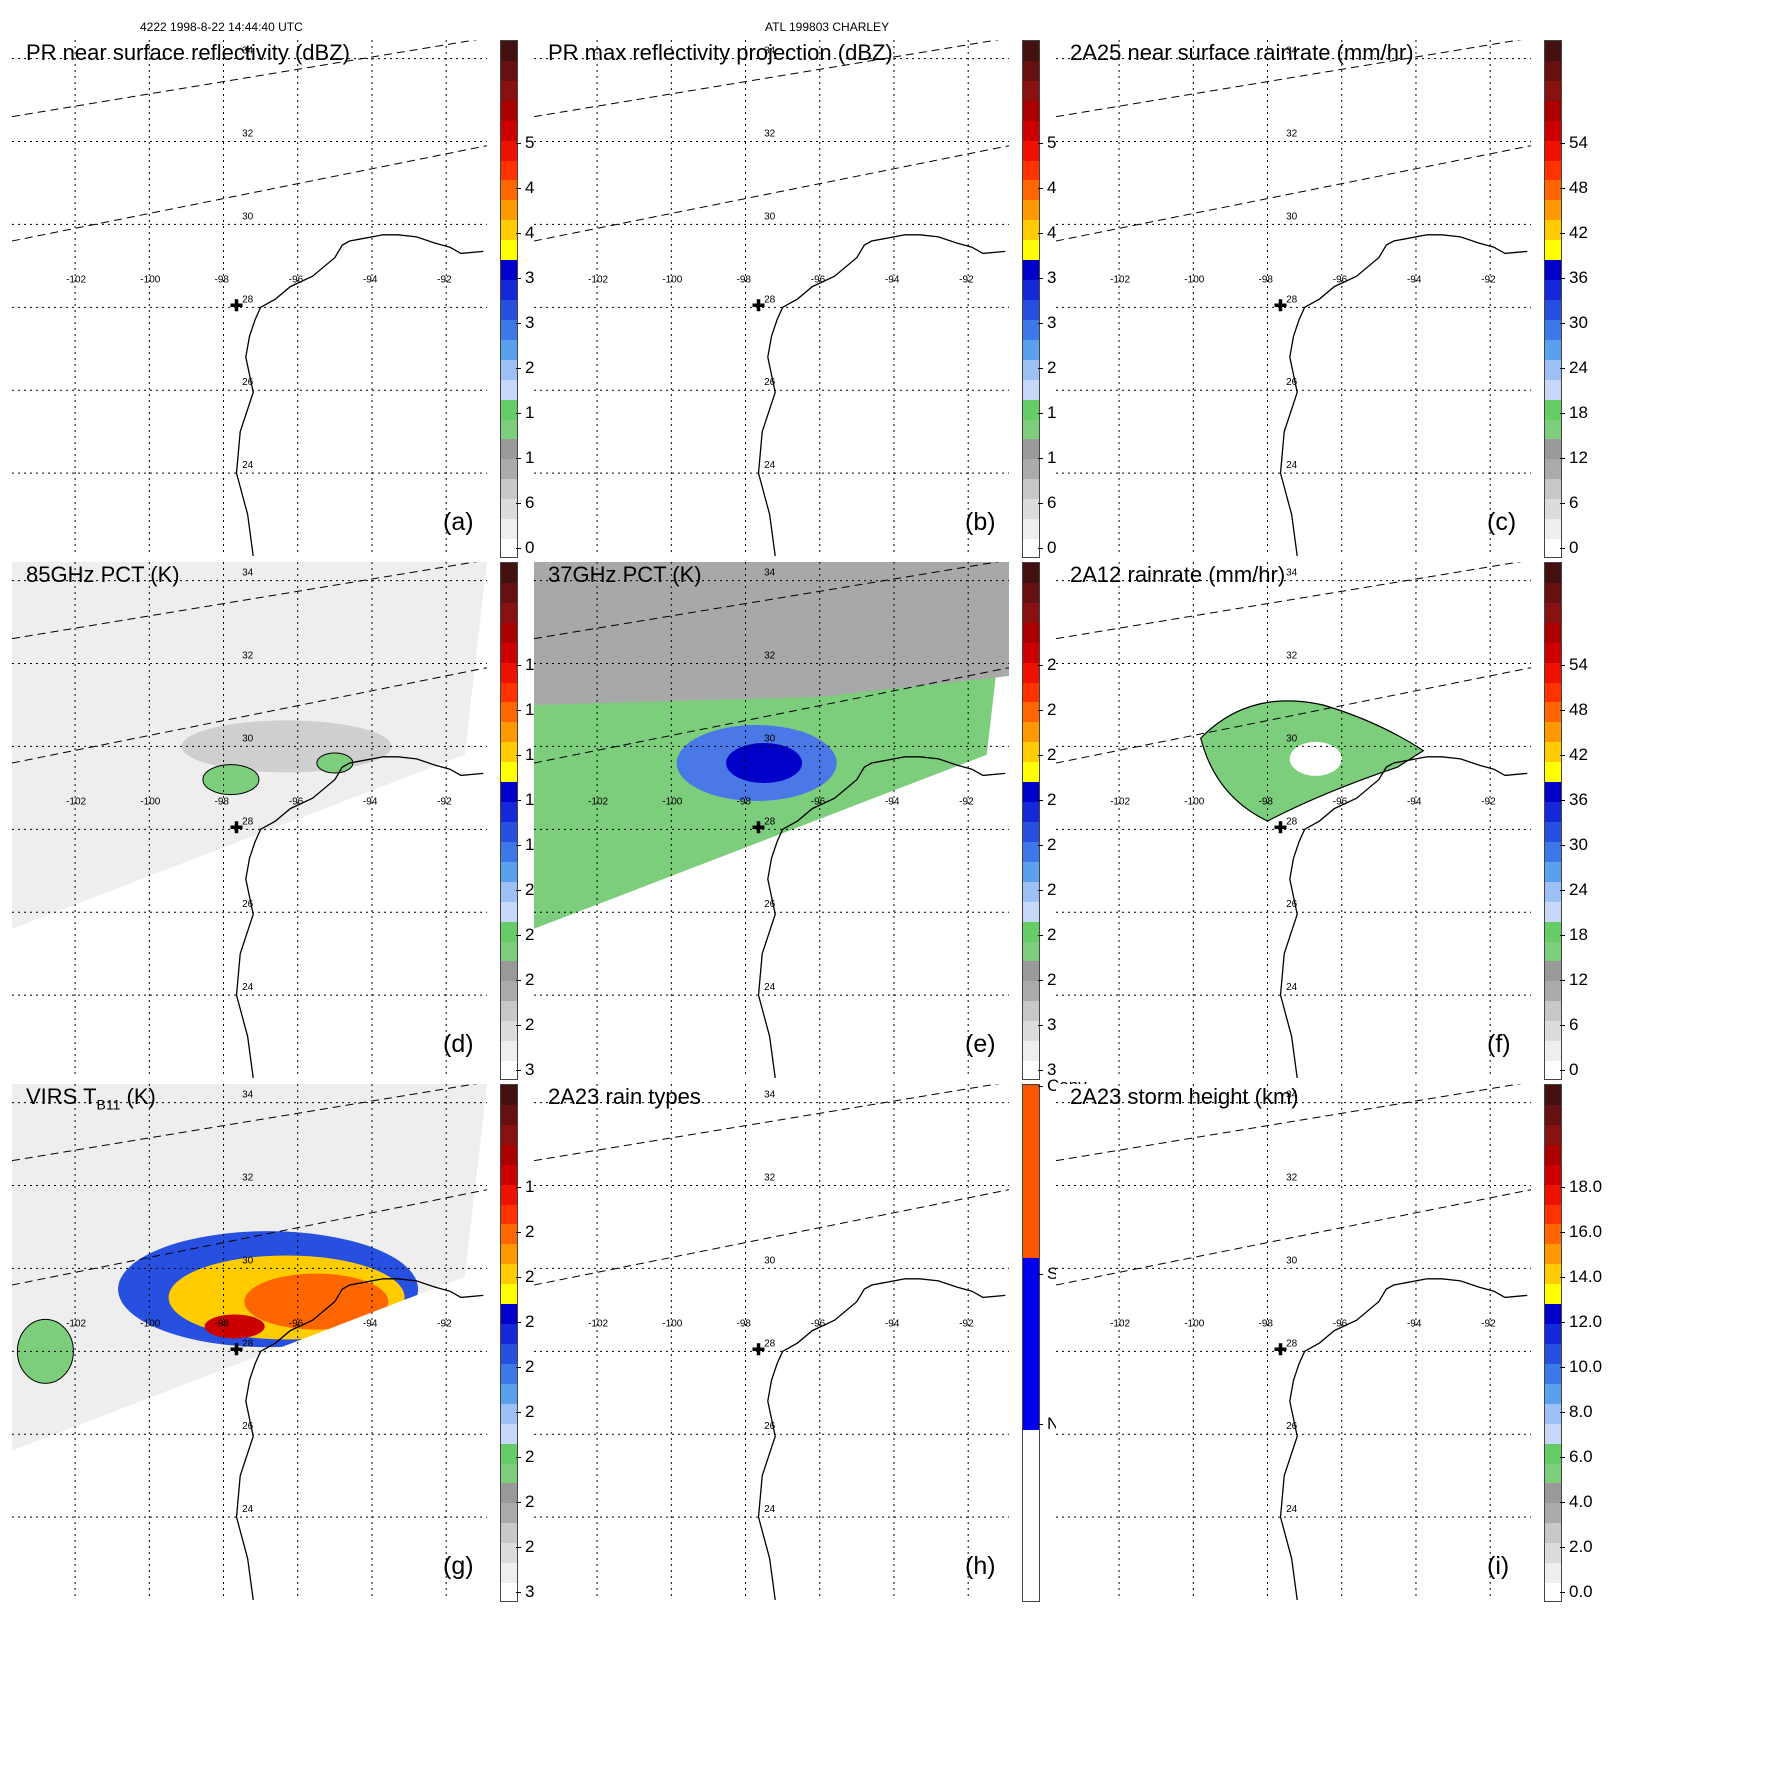 This screenshot has height=1771, width=1771. I want to click on swath-edge-lower, so click(771, 1237).